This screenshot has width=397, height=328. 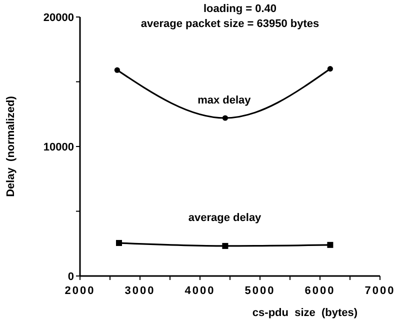 I want to click on chart-subtitle: average packet size = 63950 bytes, so click(x=230, y=24).